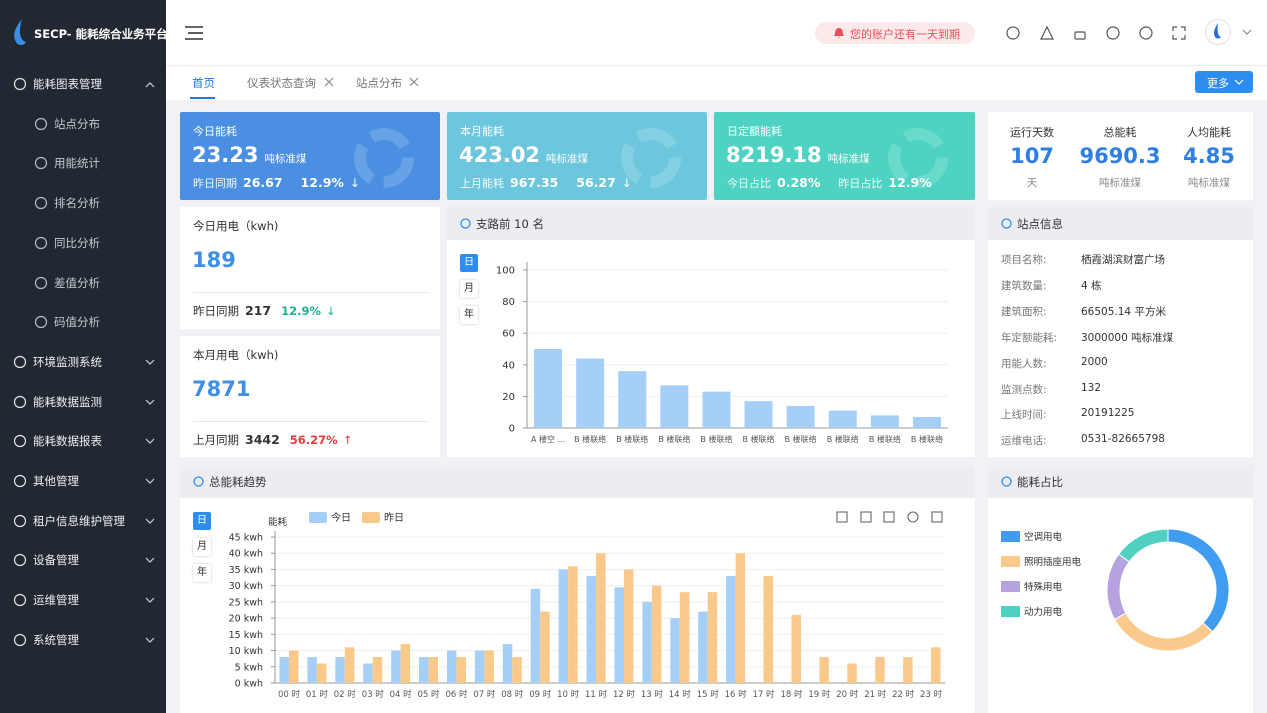 The height and width of the screenshot is (713, 1267). I want to click on menu-item: 运维管理, so click(56, 600).